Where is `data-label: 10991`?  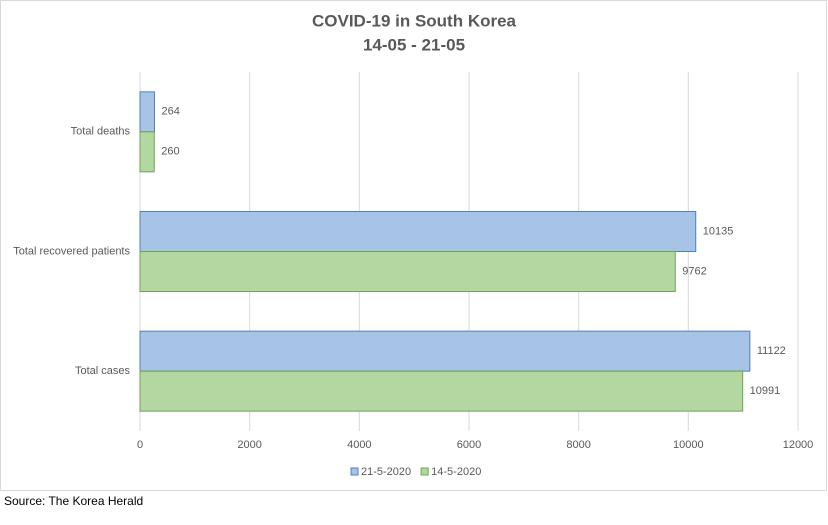 data-label: 10991 is located at coordinates (765, 391).